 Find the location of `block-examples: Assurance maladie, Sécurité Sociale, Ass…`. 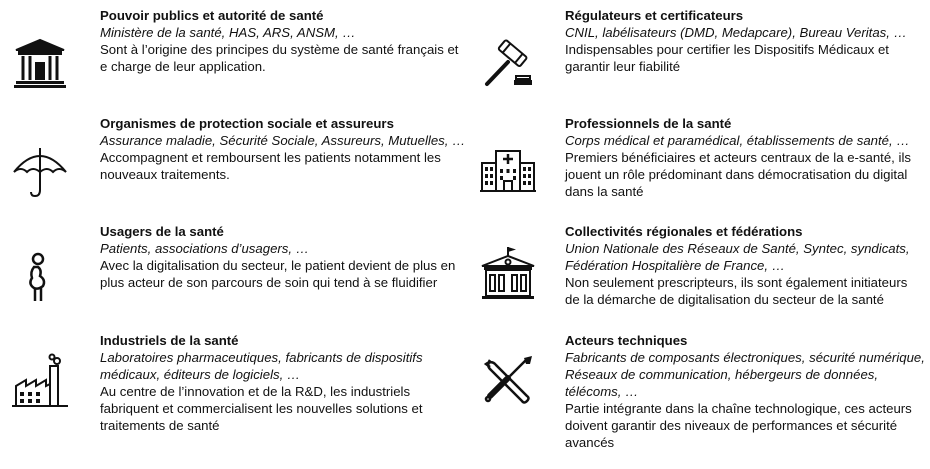

block-examples: Assurance maladie, Sécurité Sociale, Ass… is located at coordinates (283, 140).